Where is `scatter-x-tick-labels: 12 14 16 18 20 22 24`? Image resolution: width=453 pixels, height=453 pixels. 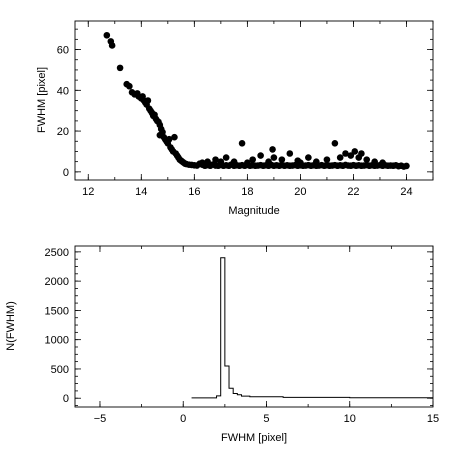
scatter-x-tick-labels: 12 14 16 18 20 22 24 is located at coordinates (247, 192).